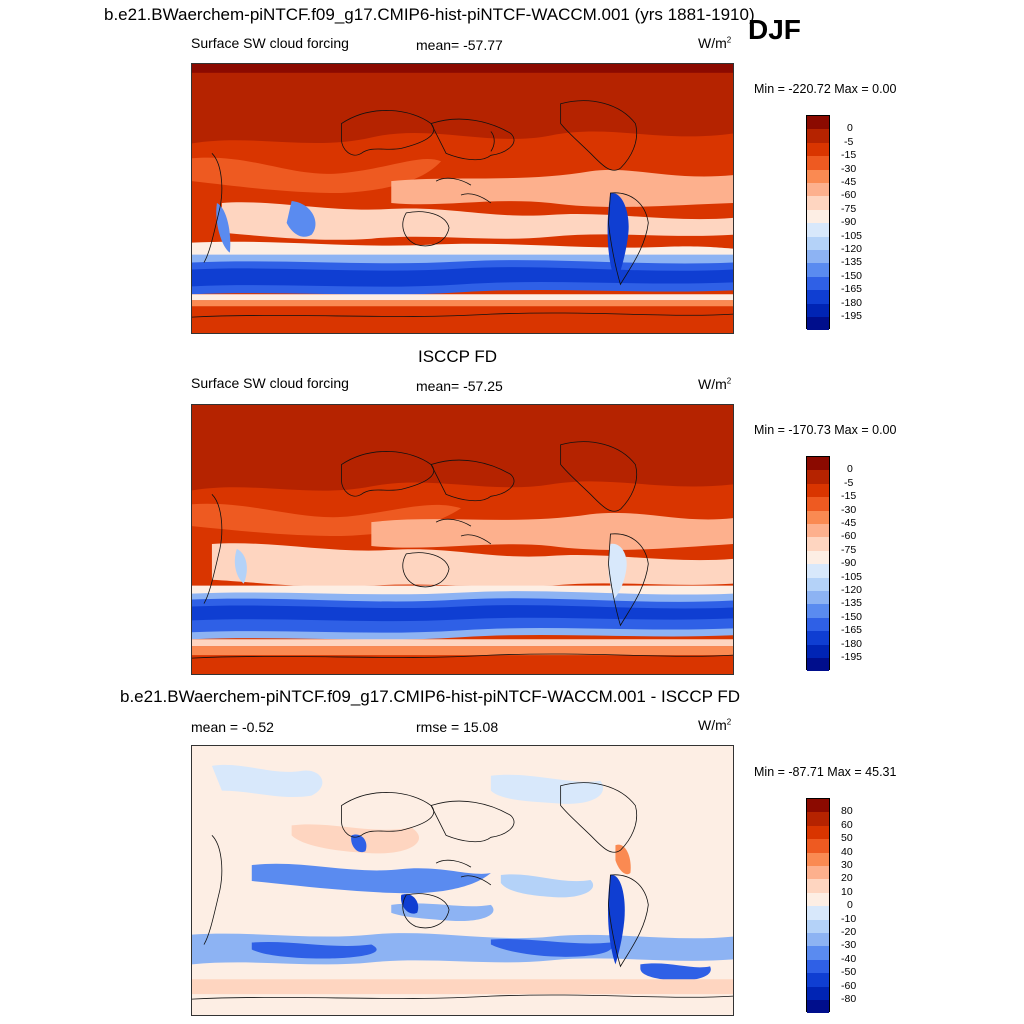 This screenshot has height=1024, width=1024. I want to click on colorbar-tick-label: -20, so click(849, 932).